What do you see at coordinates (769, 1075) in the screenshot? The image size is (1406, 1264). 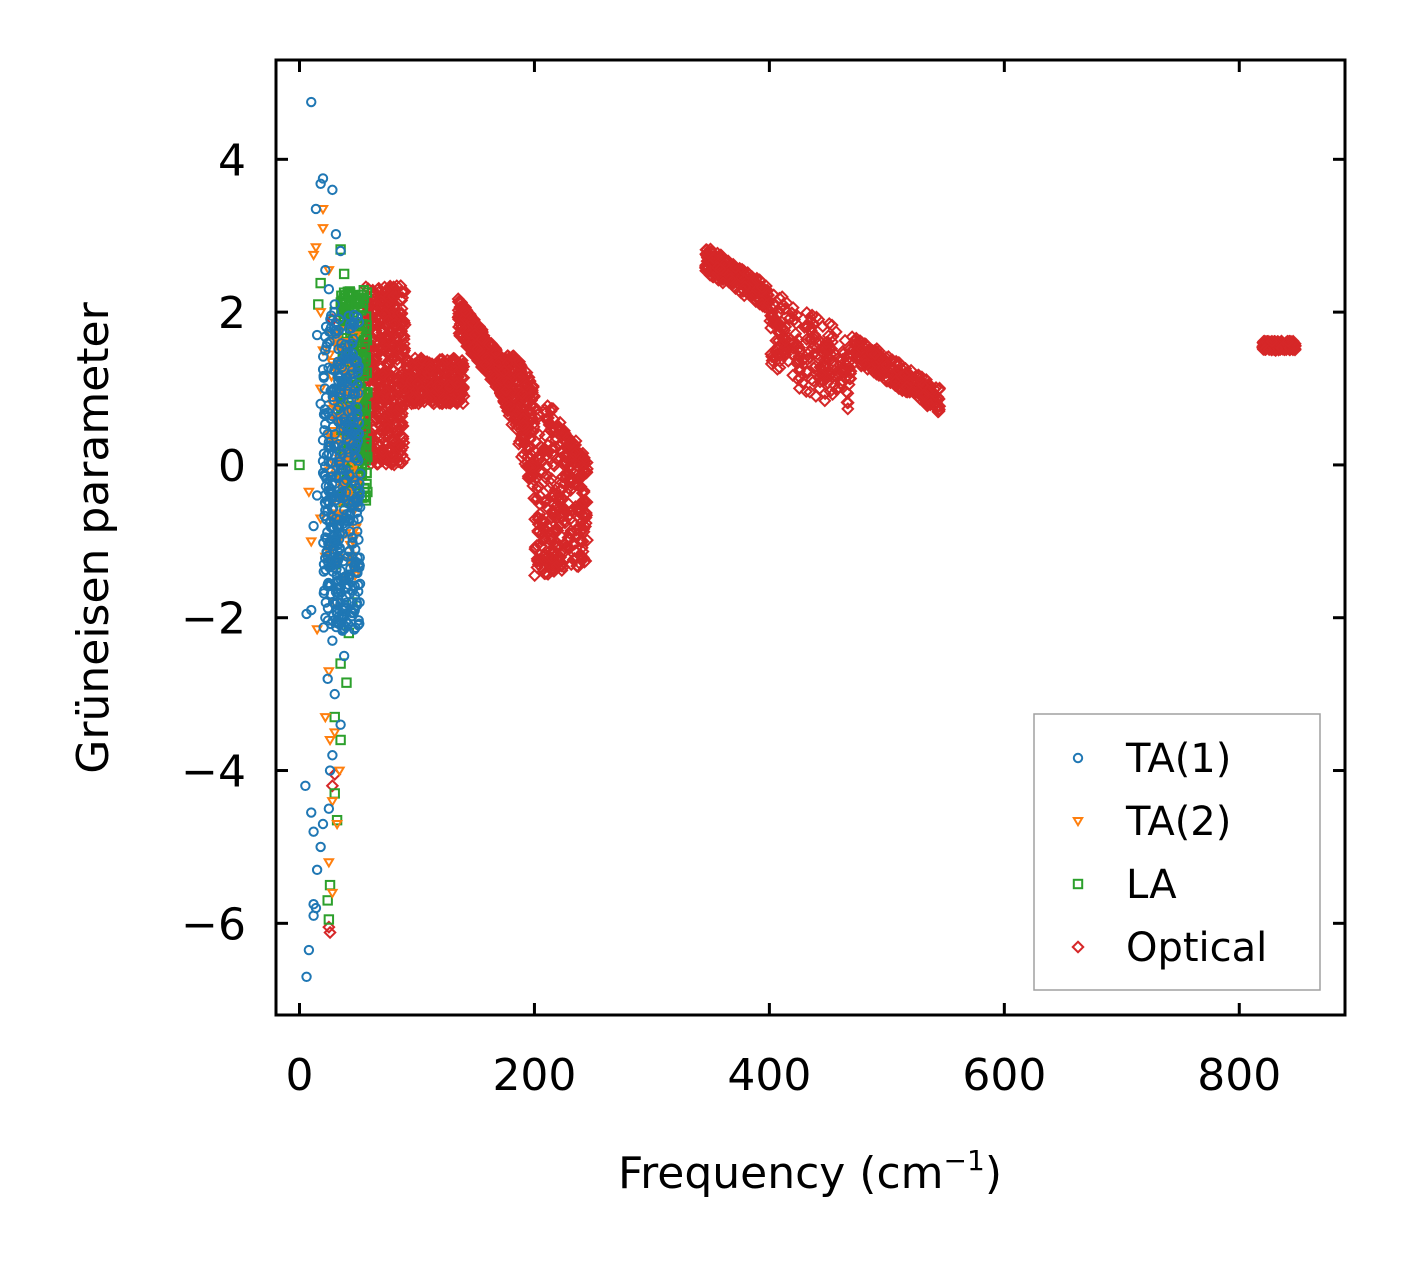 I see `x-tick-label: 400` at bounding box center [769, 1075].